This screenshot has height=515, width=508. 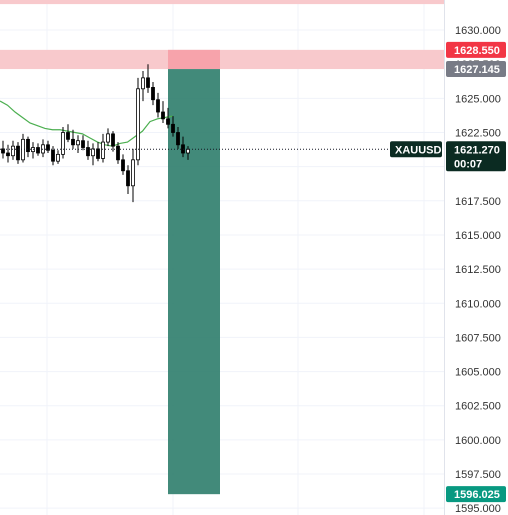 What do you see at coordinates (478, 475) in the screenshot?
I see `y-tick-label: 1597.500` at bounding box center [478, 475].